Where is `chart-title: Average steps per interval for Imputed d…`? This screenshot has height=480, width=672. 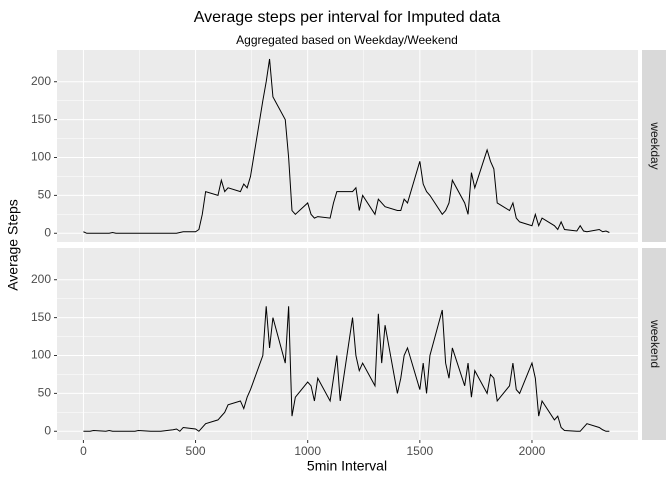 chart-title: Average steps per interval for Imputed d… is located at coordinates (347, 17).